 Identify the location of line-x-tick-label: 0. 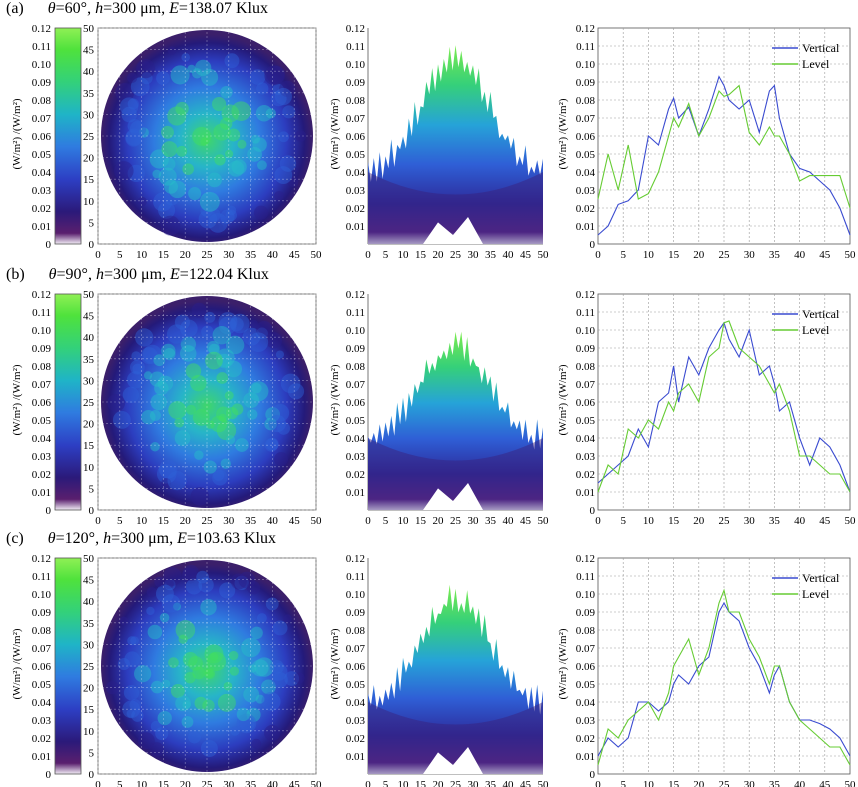
(598, 783).